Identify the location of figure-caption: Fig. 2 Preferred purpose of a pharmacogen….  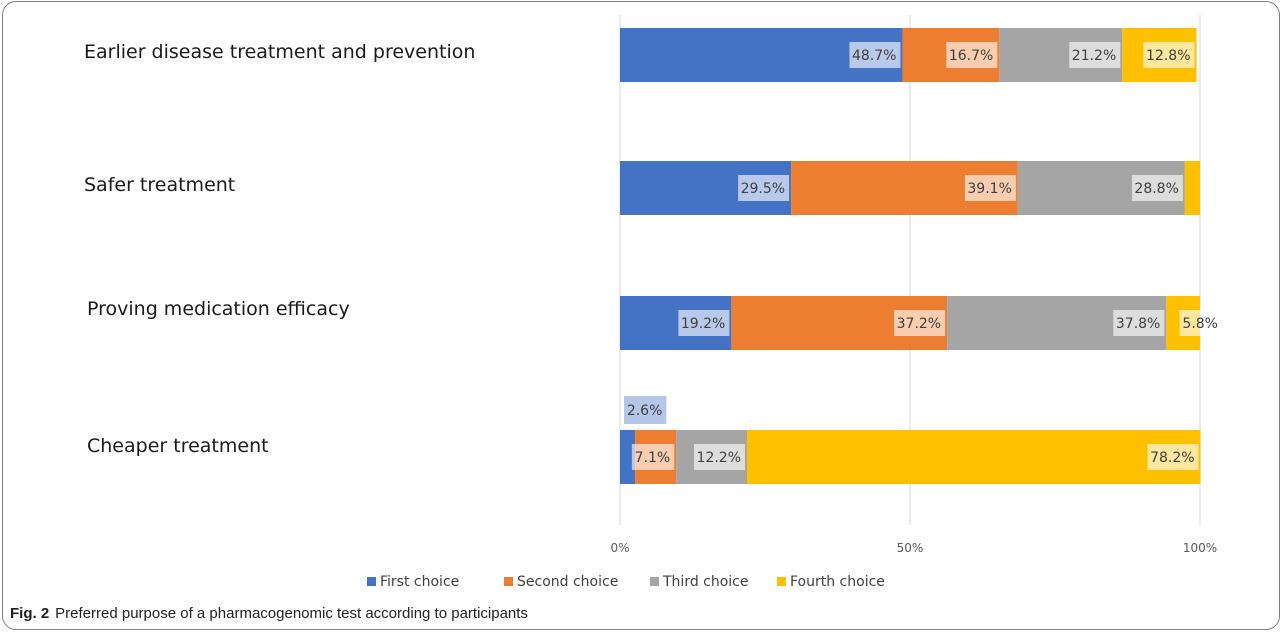
(269, 613).